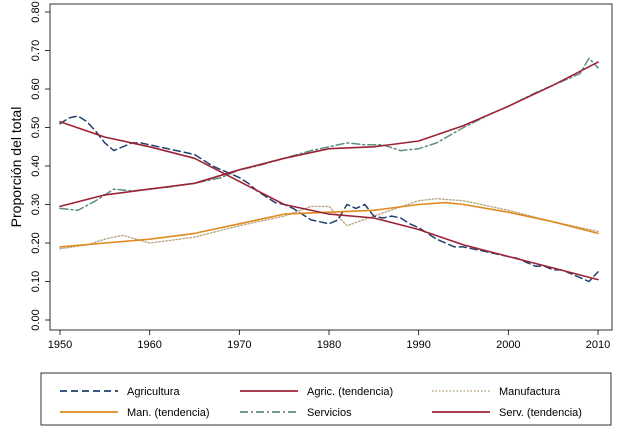 This screenshot has width=618, height=438. I want to click on y-tick-label: 0.60, so click(36, 88).